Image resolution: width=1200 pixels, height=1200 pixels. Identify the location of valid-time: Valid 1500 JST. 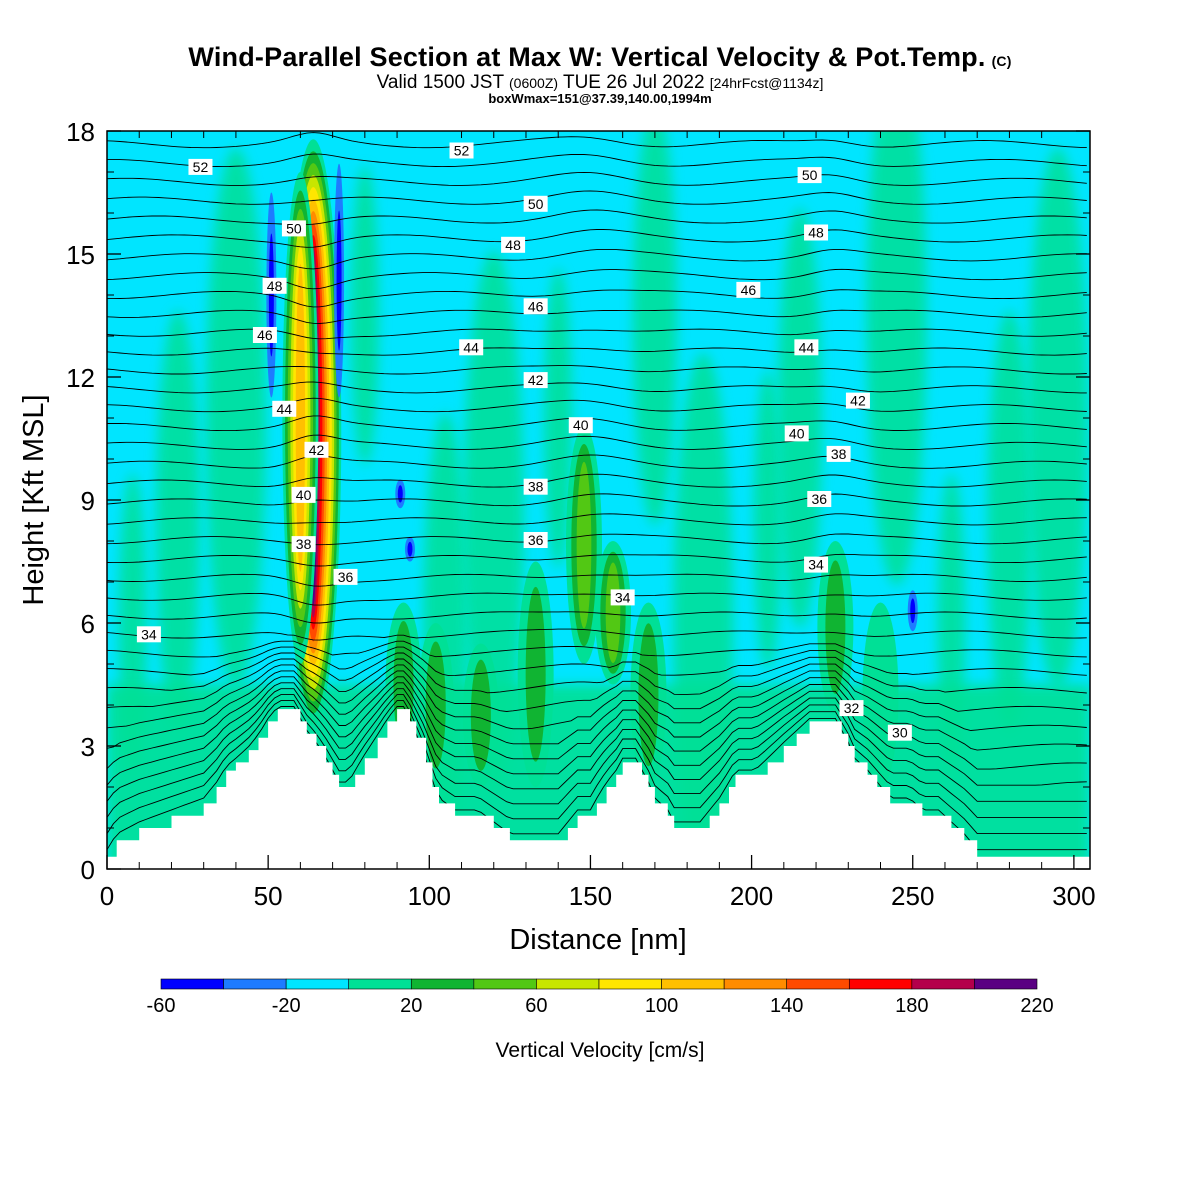
(440, 82).